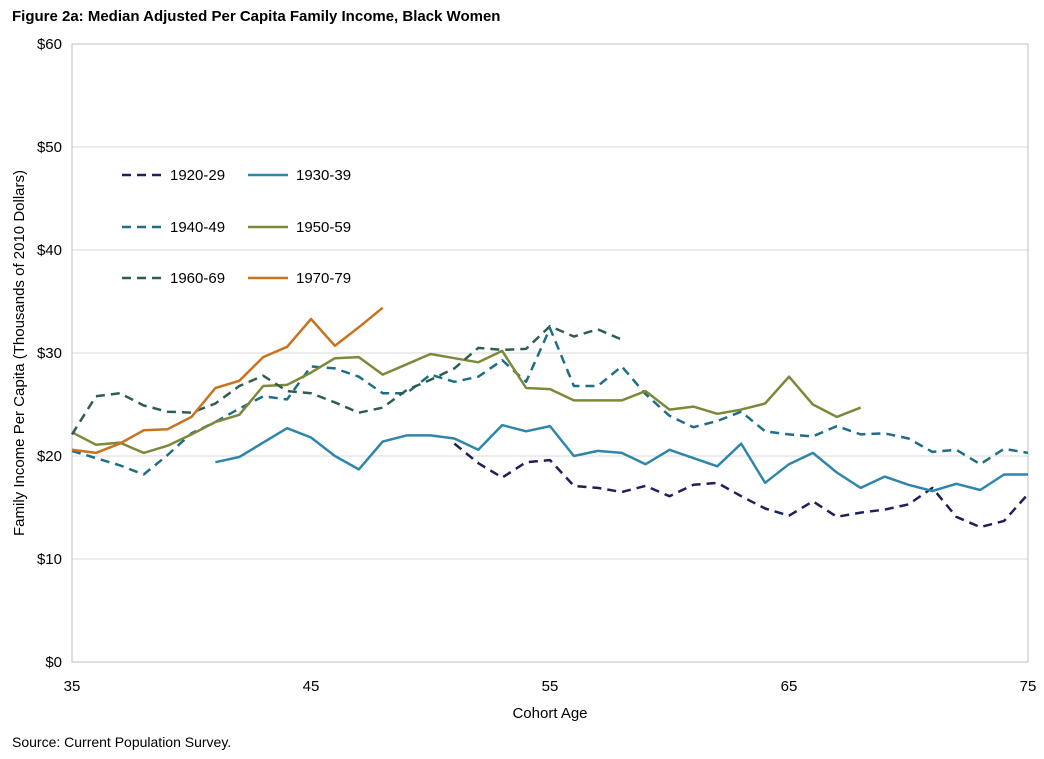 The width and height of the screenshot is (1044, 759). What do you see at coordinates (323, 175) in the screenshot?
I see `legend-label-1930-39: 1930-39` at bounding box center [323, 175].